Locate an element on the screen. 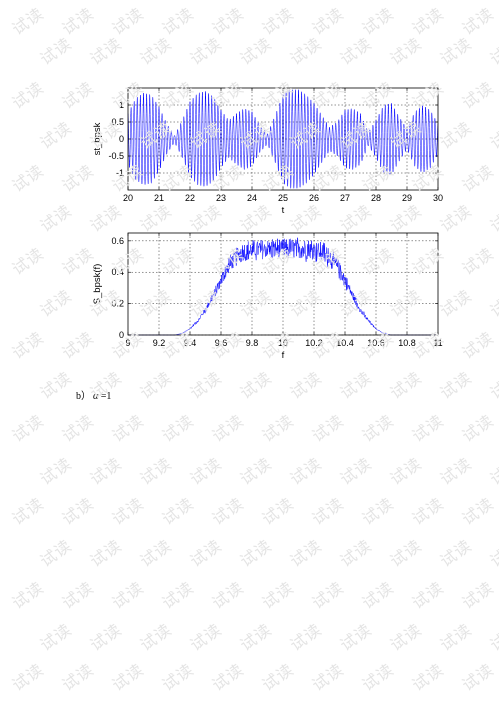 The width and height of the screenshot is (499, 706). time-x-ticks: 20 21 22 23 24 25 26 27 28 29 30 is located at coordinates (283, 145).